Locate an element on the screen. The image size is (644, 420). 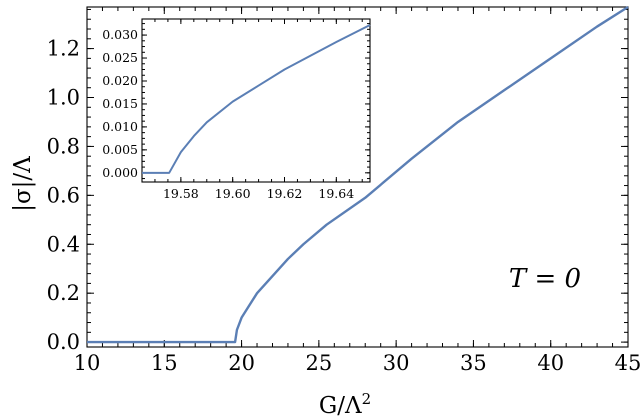
x-axis-title: G/Λ2 is located at coordinates (345, 404).